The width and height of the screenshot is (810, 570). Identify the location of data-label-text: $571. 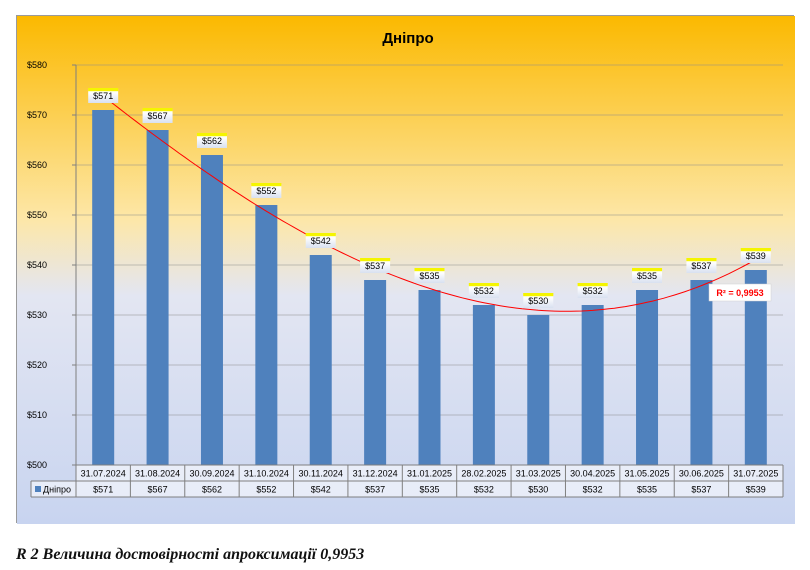
(103, 96).